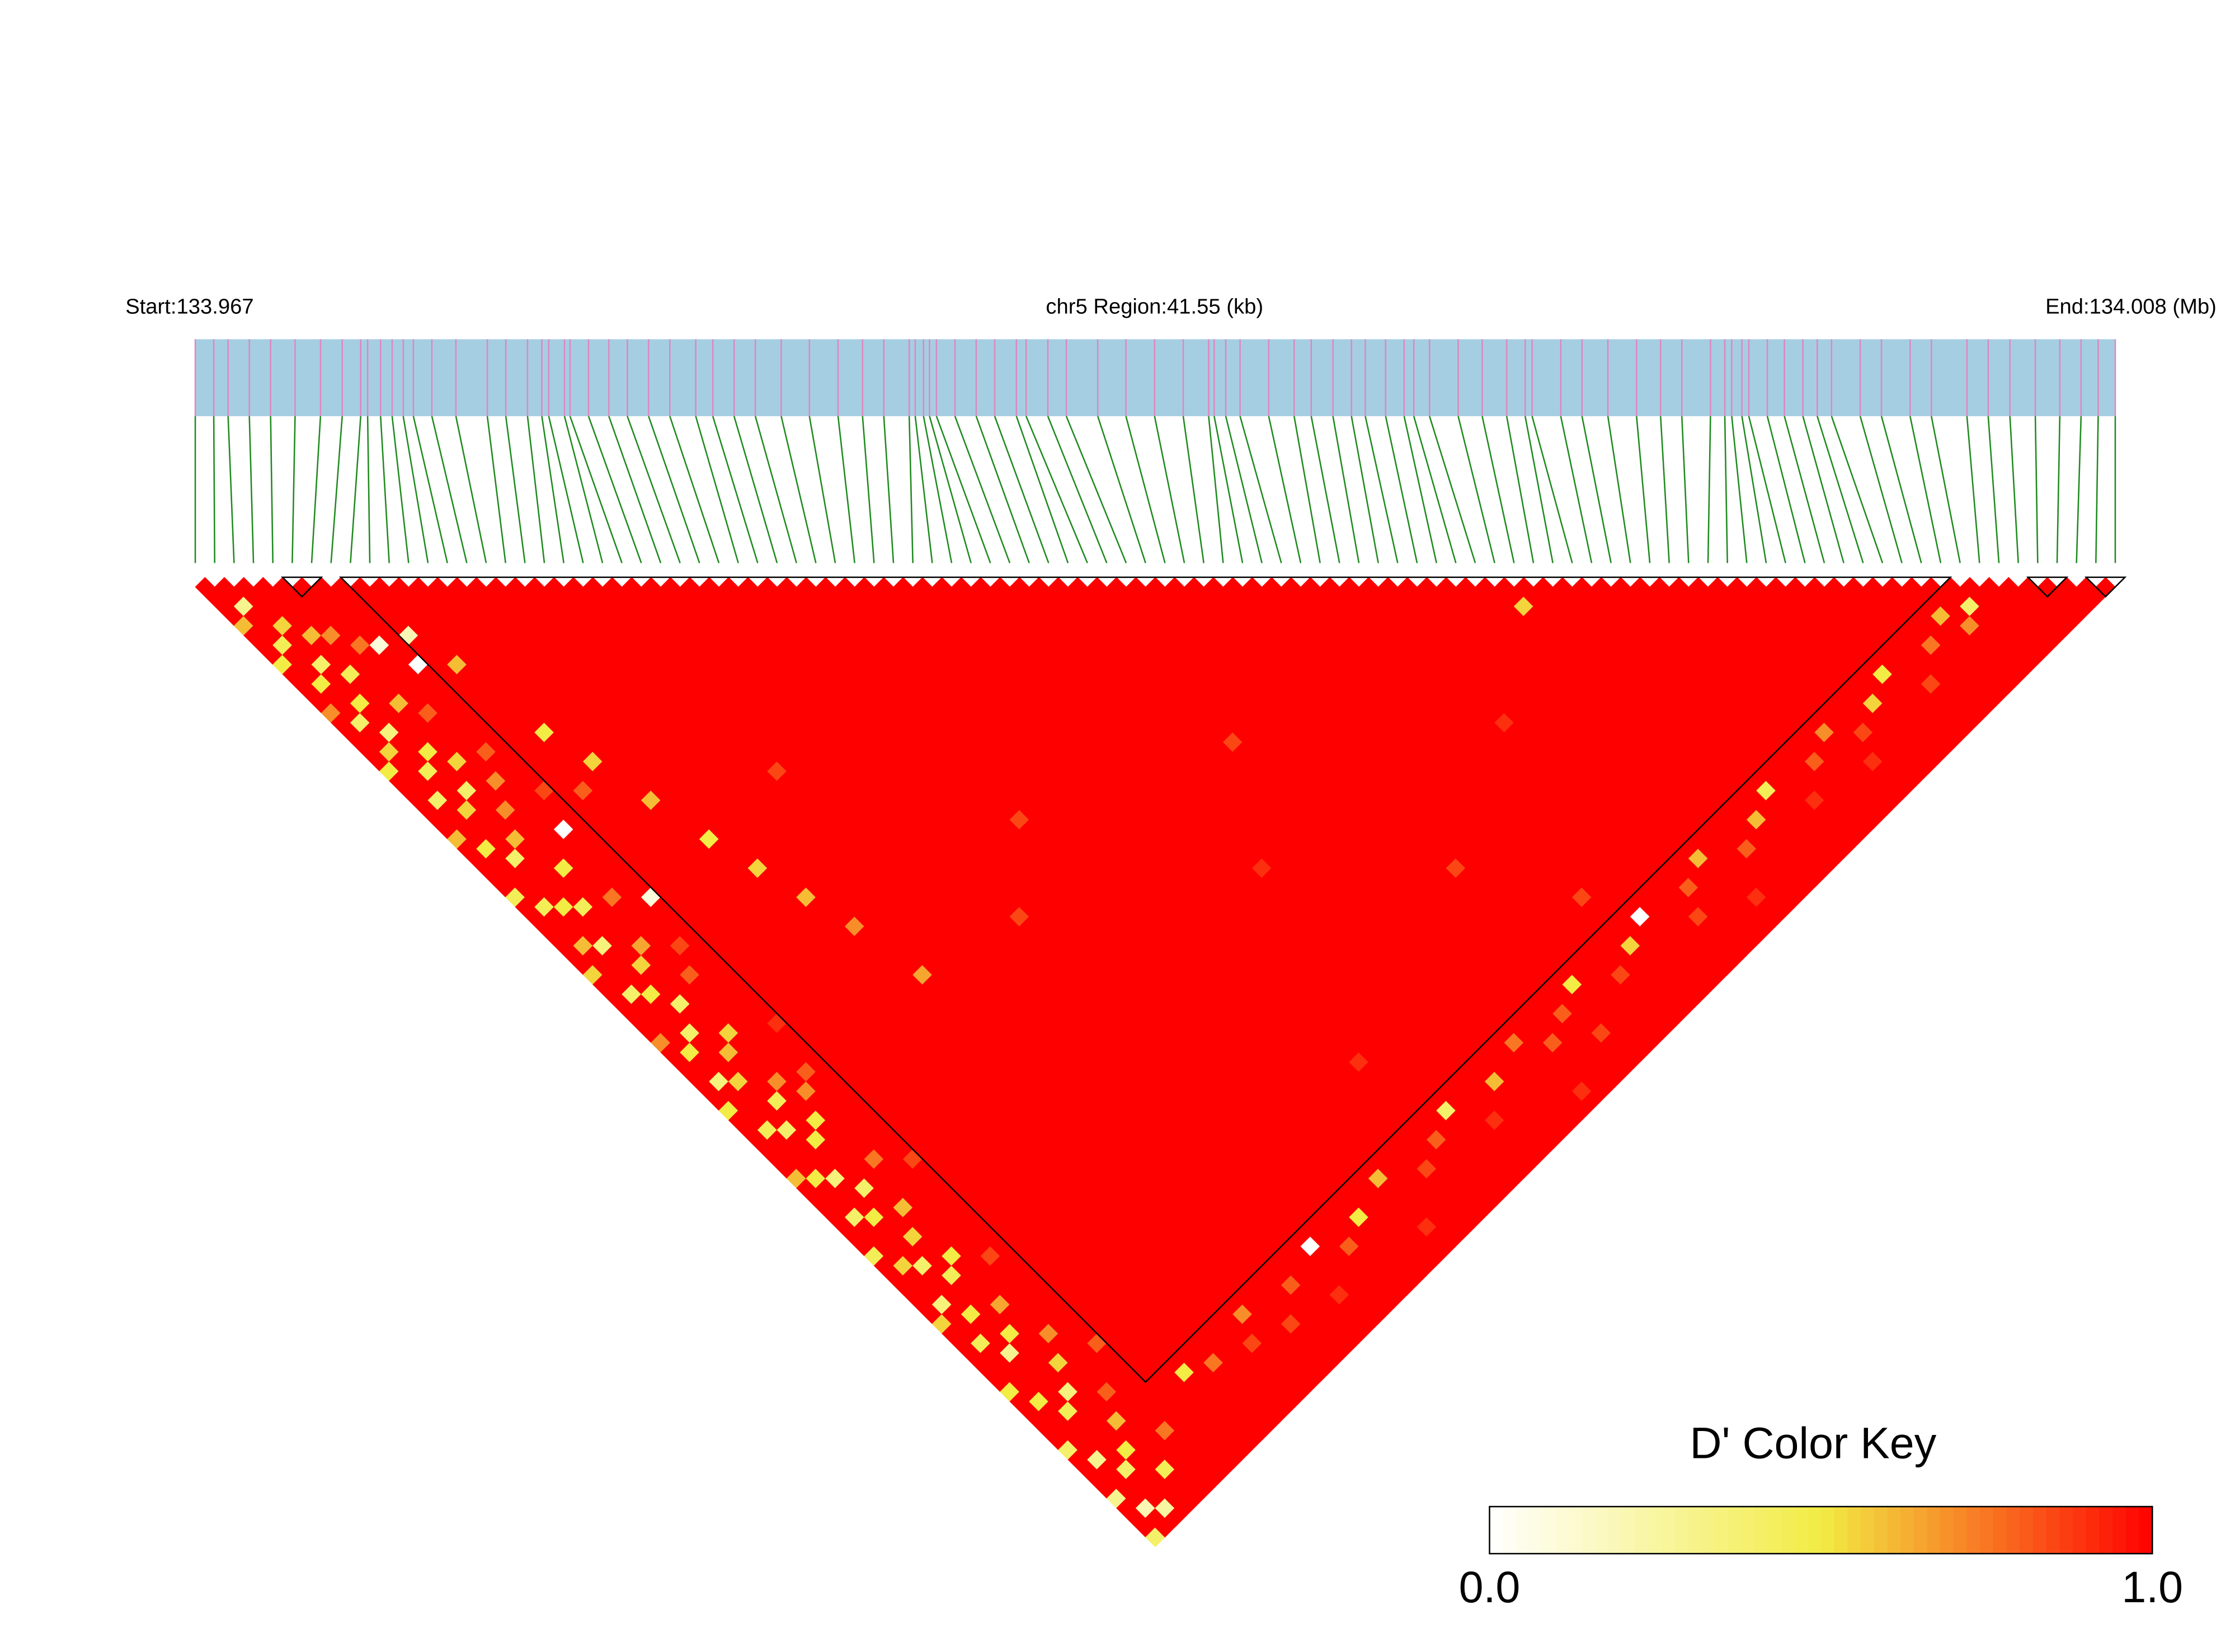 The image size is (2235, 1652). I want to click on start-label: Start:133.967, so click(189, 307).